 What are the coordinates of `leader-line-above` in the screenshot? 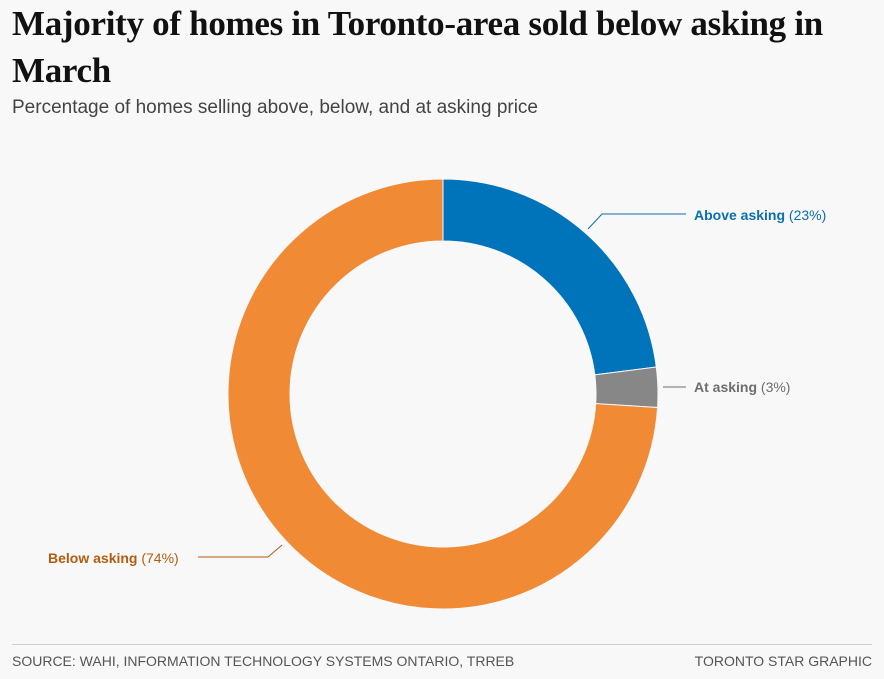 It's located at (636, 221).